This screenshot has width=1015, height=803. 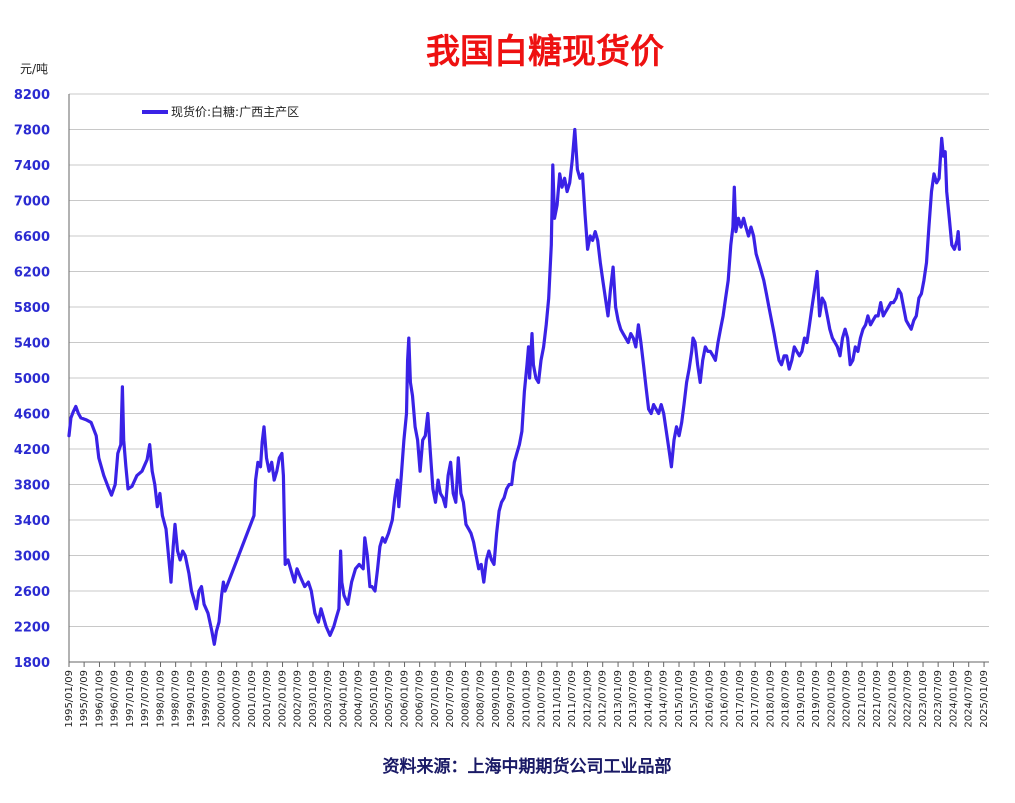 What do you see at coordinates (252, 699) in the screenshot?
I see `x-tick-label: 2001/01/09` at bounding box center [252, 699].